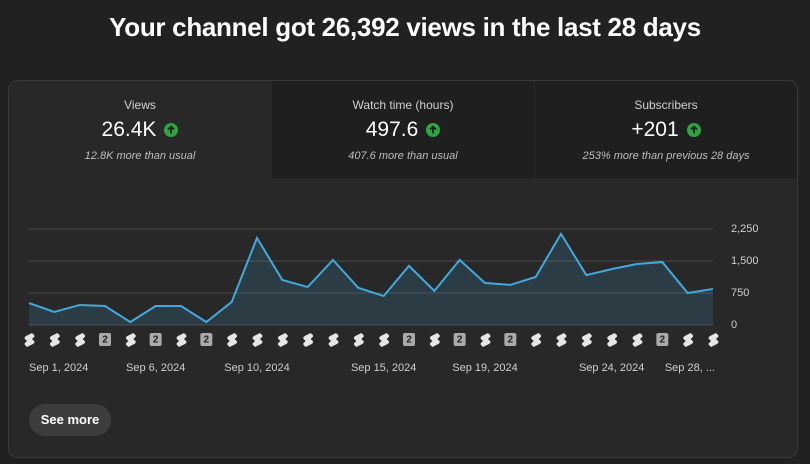 This screenshot has height=464, width=810. What do you see at coordinates (666, 105) in the screenshot?
I see `tab-label: Subscribers` at bounding box center [666, 105].